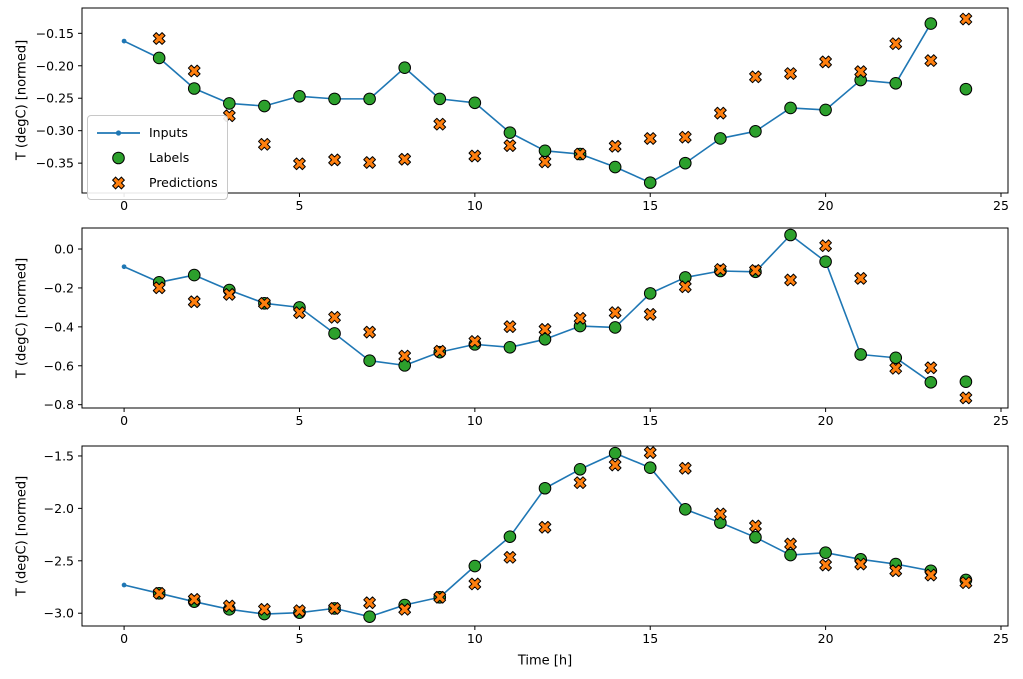 The image size is (1023, 679). I want to click on labels-circle-icon, so click(118, 158).